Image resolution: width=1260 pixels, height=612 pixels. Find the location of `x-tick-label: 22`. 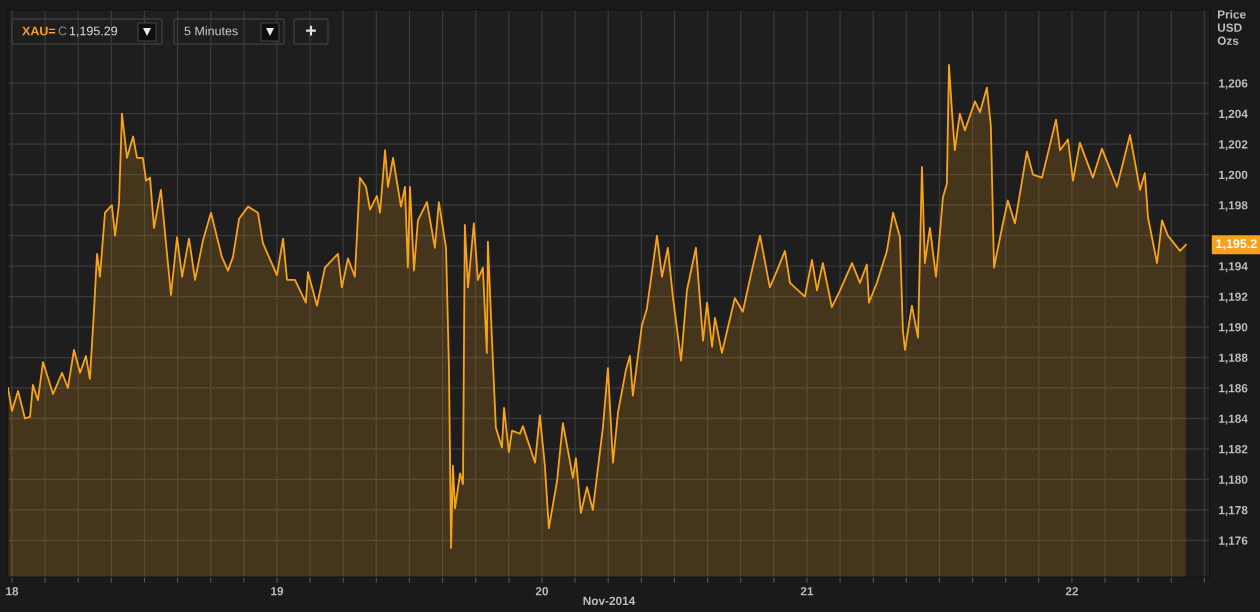

x-tick-label: 22 is located at coordinates (1072, 591).